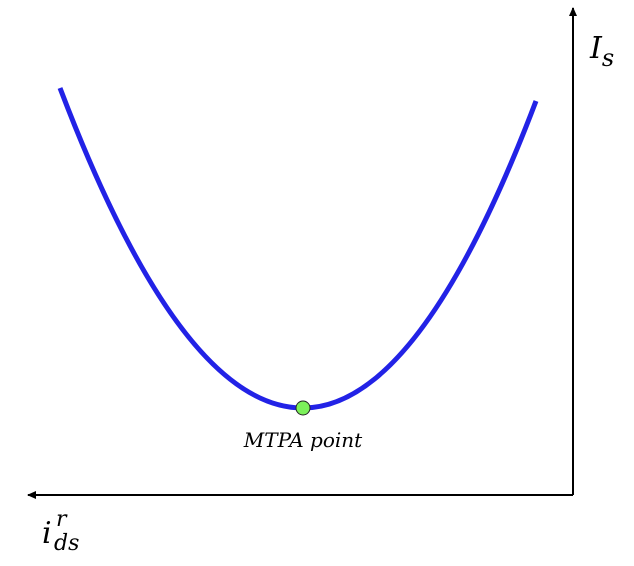 The height and width of the screenshot is (566, 634). Describe the element at coordinates (303, 440) in the screenshot. I see `mtpa-label: MTPA point` at that location.